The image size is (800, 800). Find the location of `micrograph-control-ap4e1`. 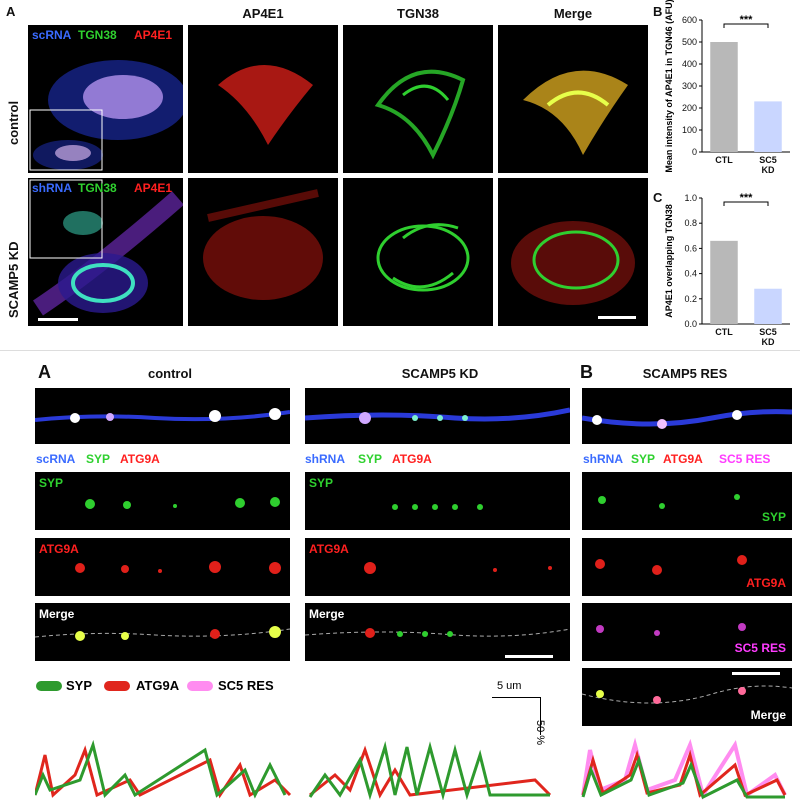

micrograph-control-ap4e1 is located at coordinates (263, 99).